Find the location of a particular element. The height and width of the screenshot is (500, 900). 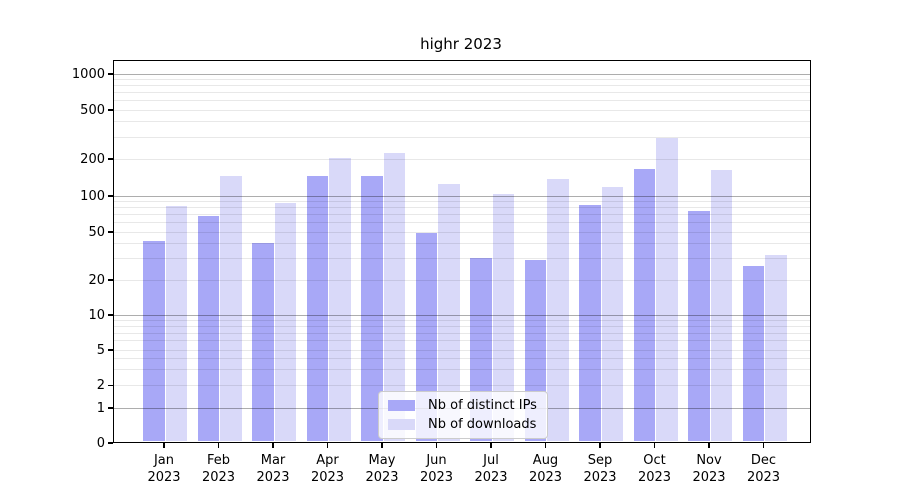

x-tick-month: May is located at coordinates (382, 460).